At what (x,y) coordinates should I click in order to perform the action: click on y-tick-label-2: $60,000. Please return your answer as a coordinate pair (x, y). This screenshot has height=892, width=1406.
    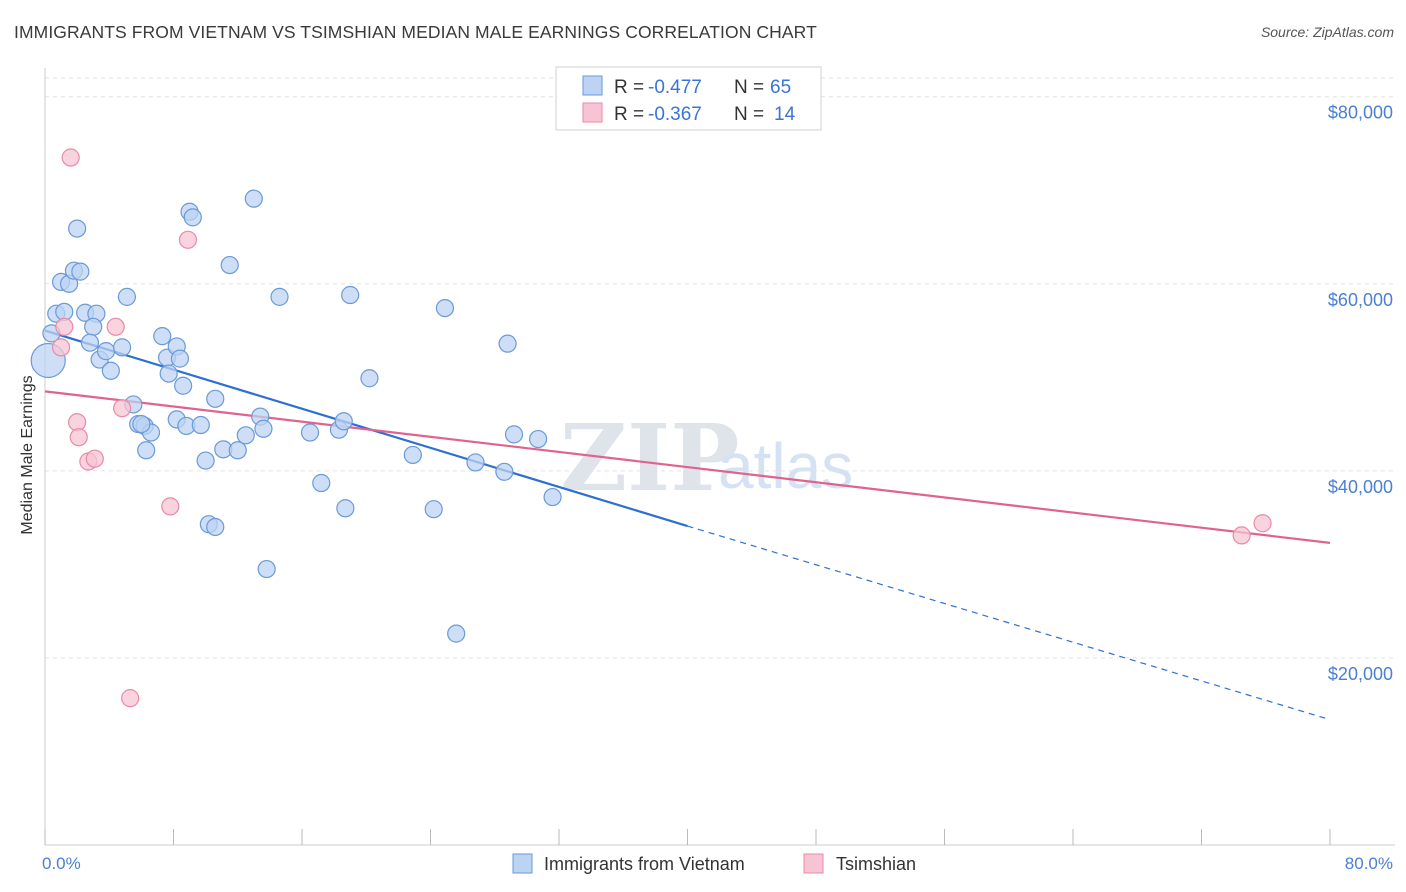
    Looking at the image, I should click on (1360, 300).